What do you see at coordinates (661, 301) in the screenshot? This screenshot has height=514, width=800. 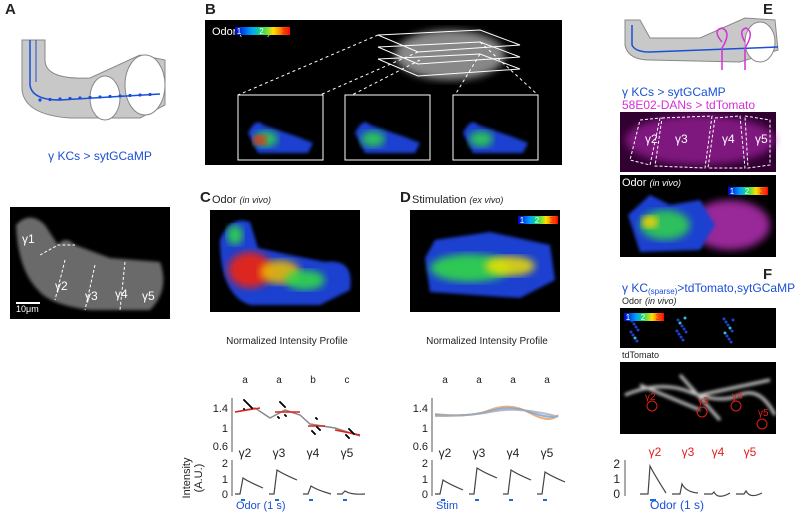 I see `condition: (in vivo)` at bounding box center [661, 301].